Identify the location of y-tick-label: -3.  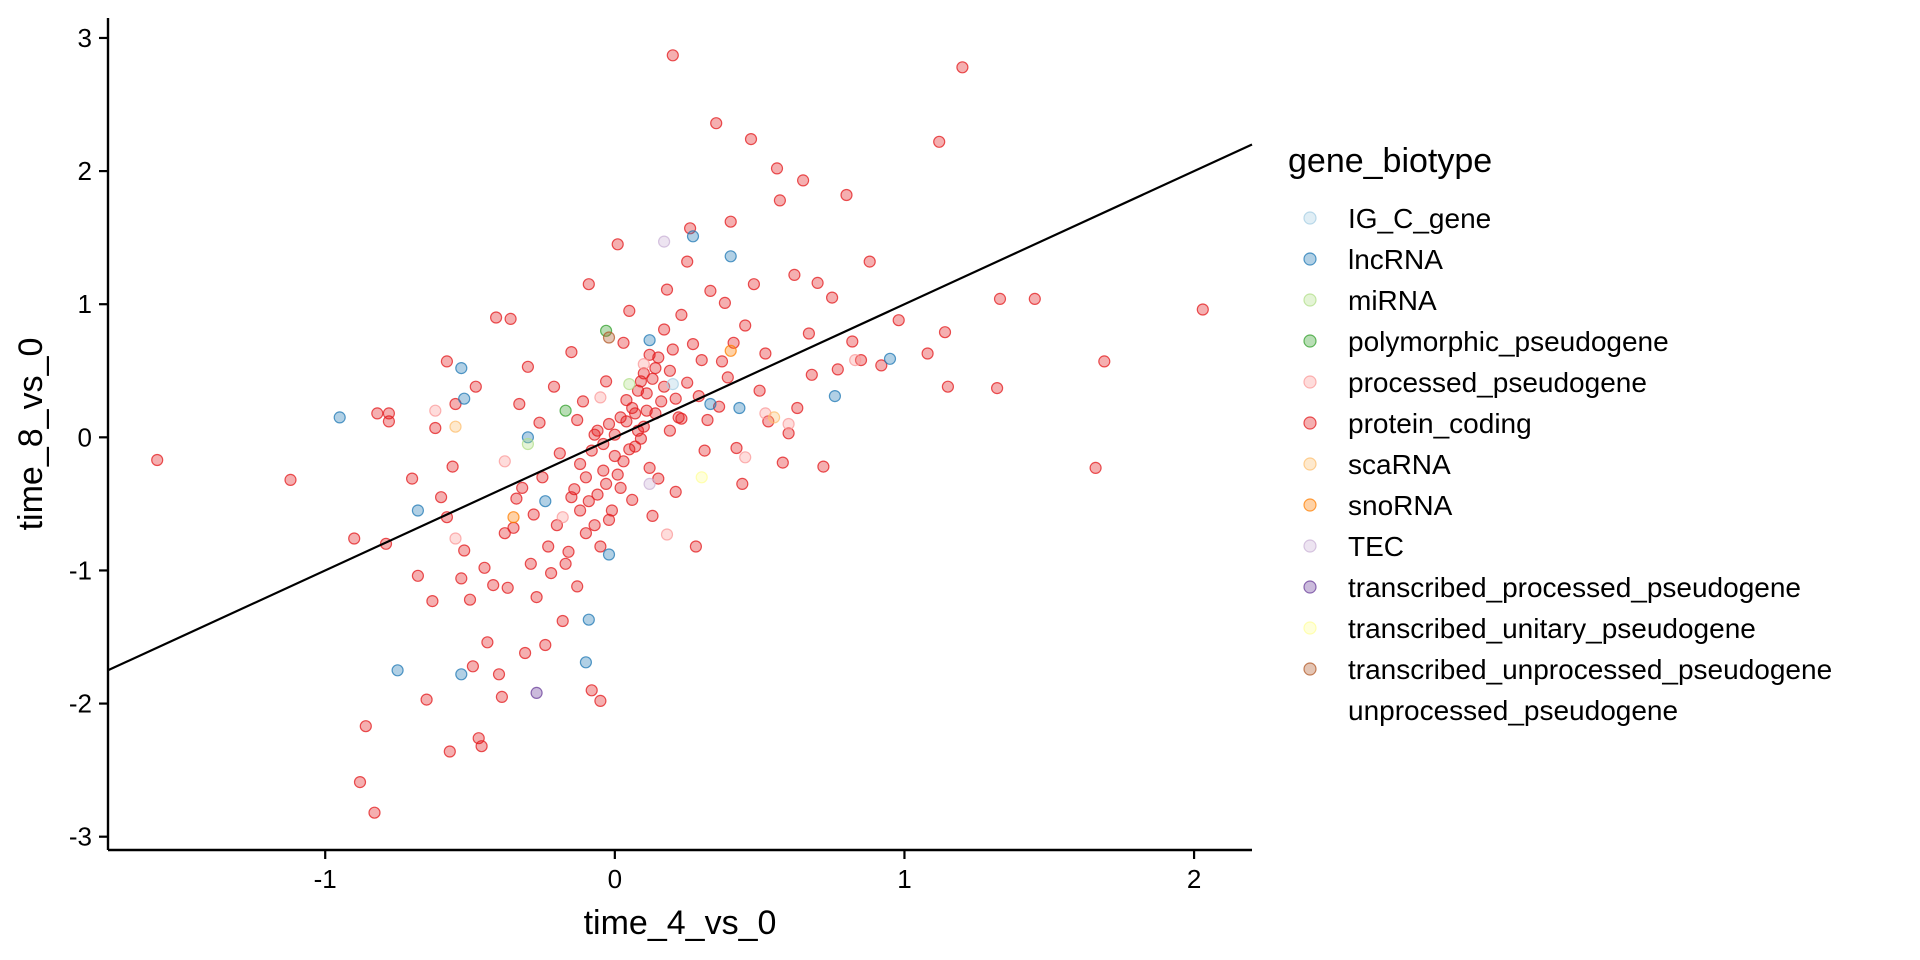
(80, 837).